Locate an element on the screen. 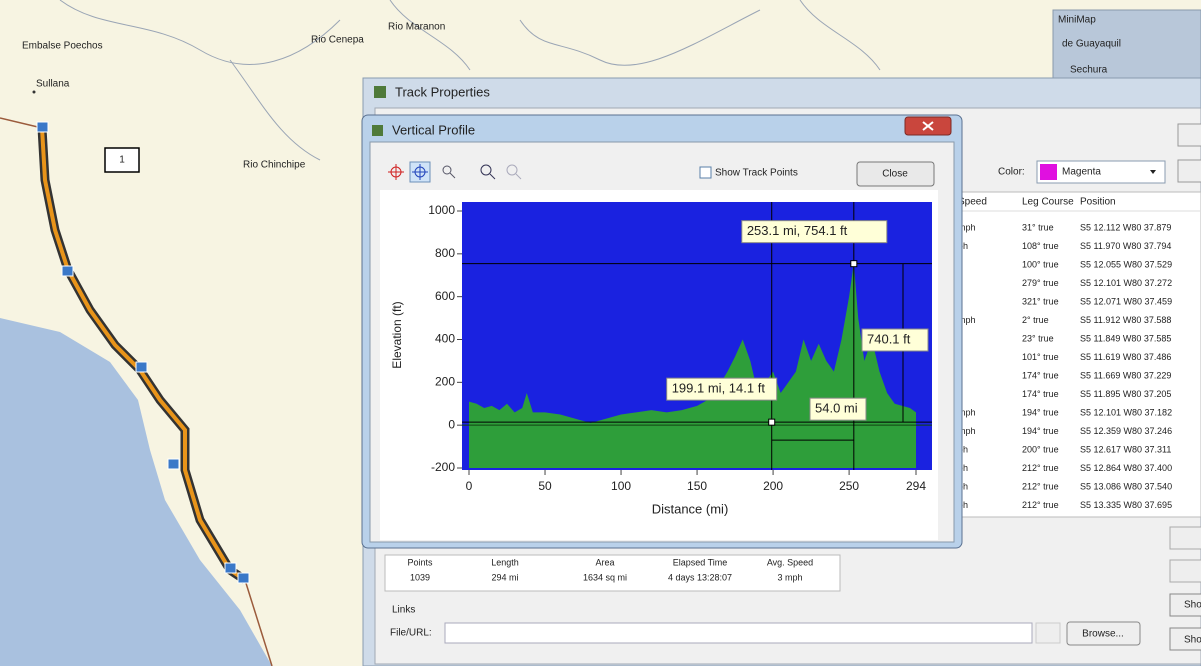 The width and height of the screenshot is (1201, 666). summary-value: 1039 is located at coordinates (420, 577).